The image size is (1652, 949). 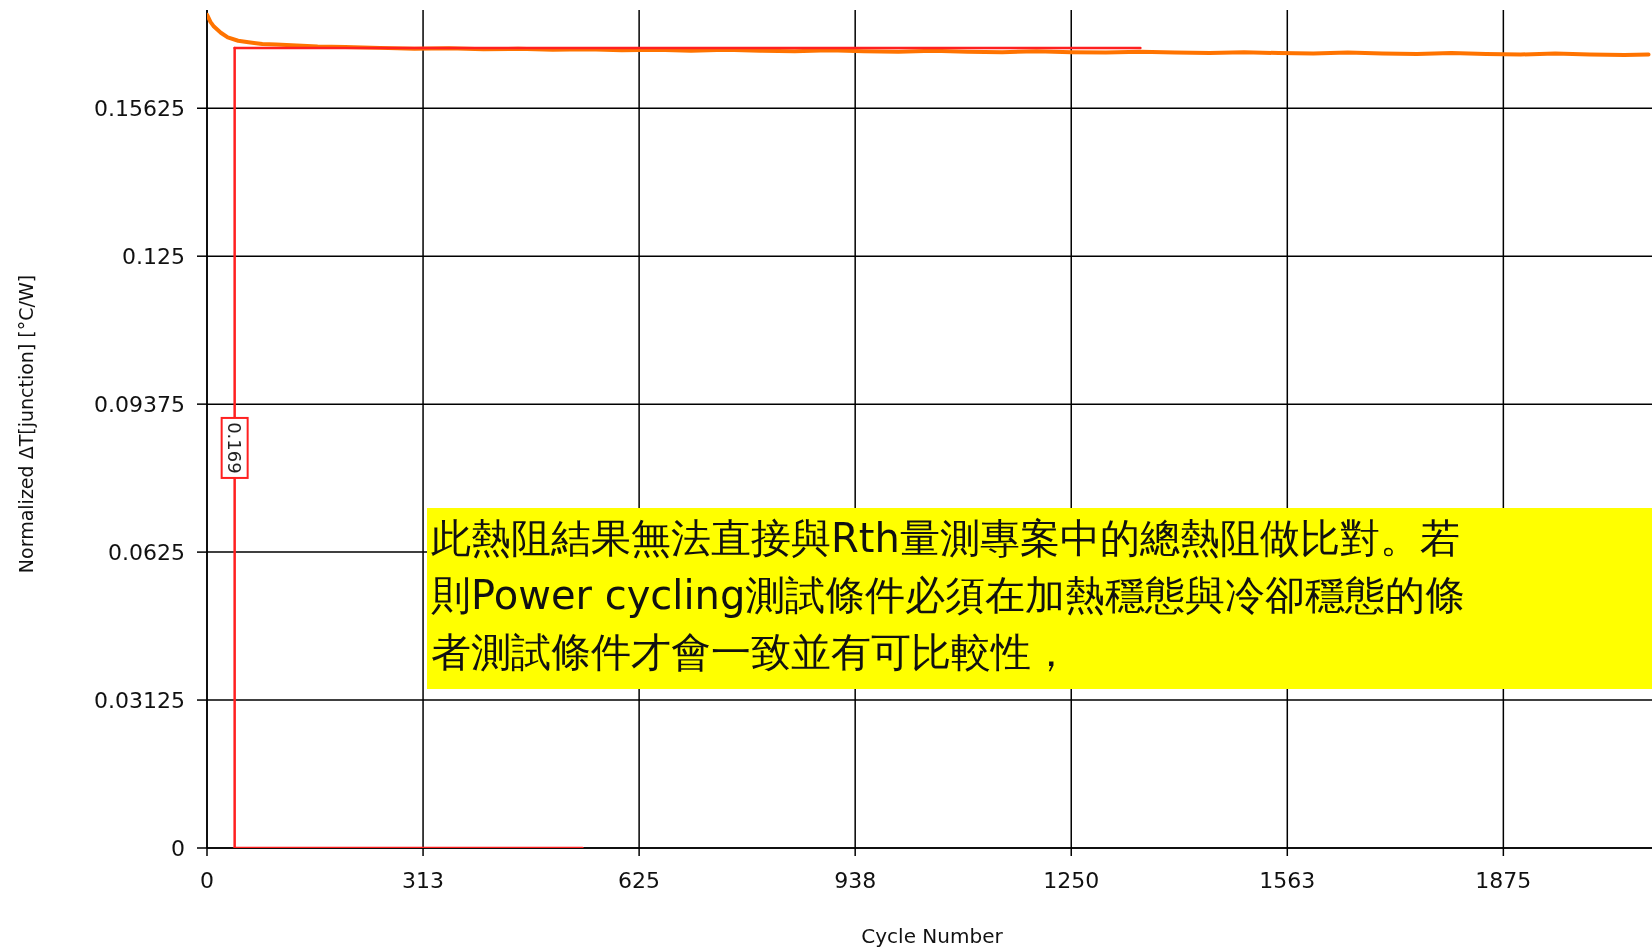 What do you see at coordinates (751, 652) in the screenshot?
I see `annotation: 者測試條件才會一致並有可比較性，` at bounding box center [751, 652].